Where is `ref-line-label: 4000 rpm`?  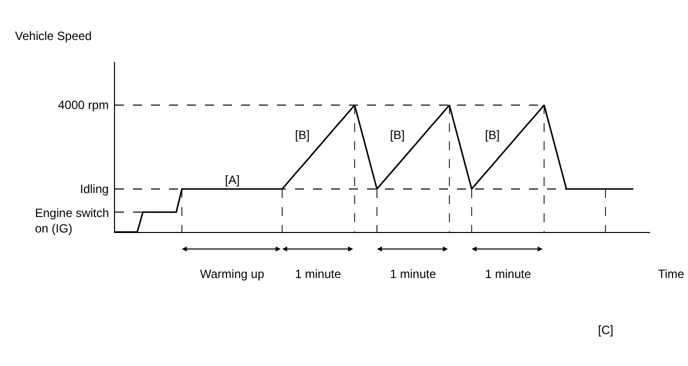 ref-line-label: 4000 rpm is located at coordinates (83, 105).